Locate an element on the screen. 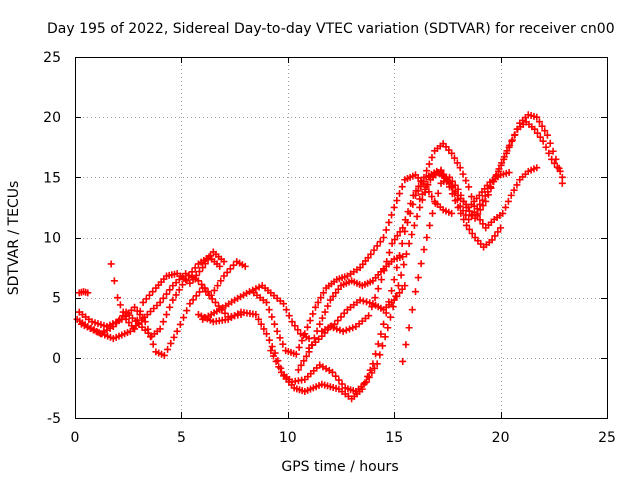  y-tick-label: 5 is located at coordinates (56, 299).